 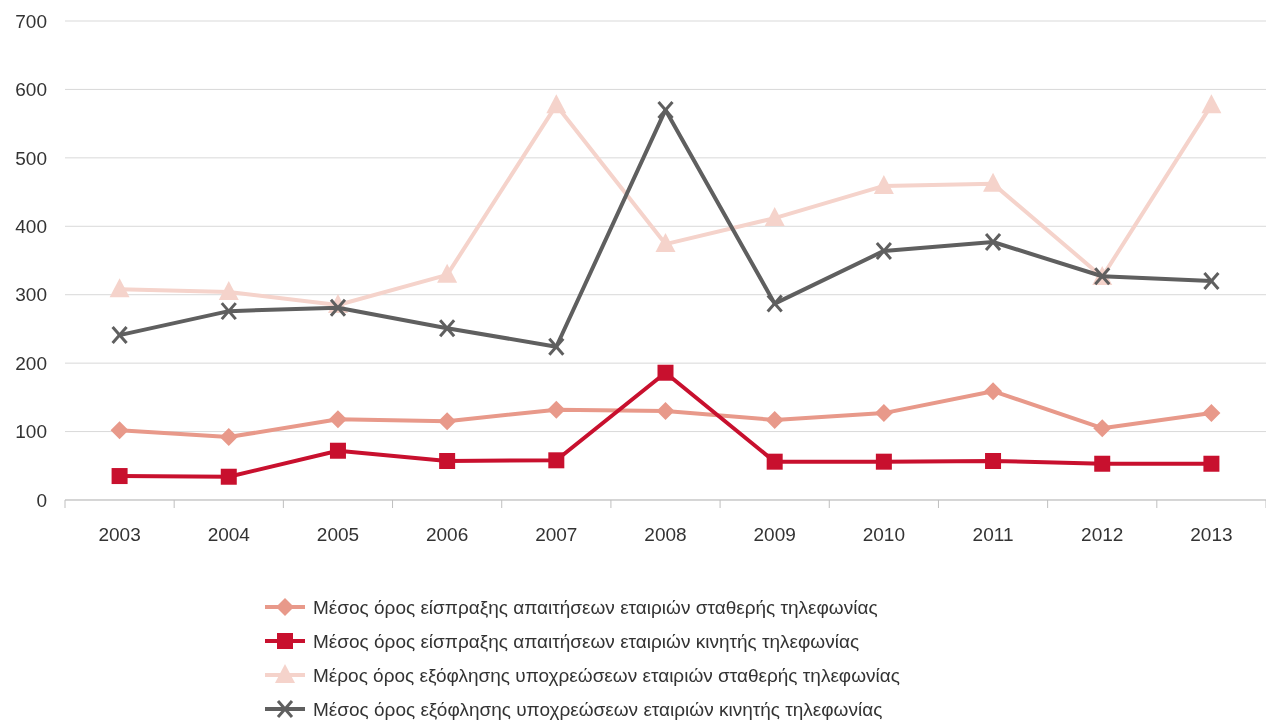 I want to click on x-tick-label: 2007, so click(x=556, y=534).